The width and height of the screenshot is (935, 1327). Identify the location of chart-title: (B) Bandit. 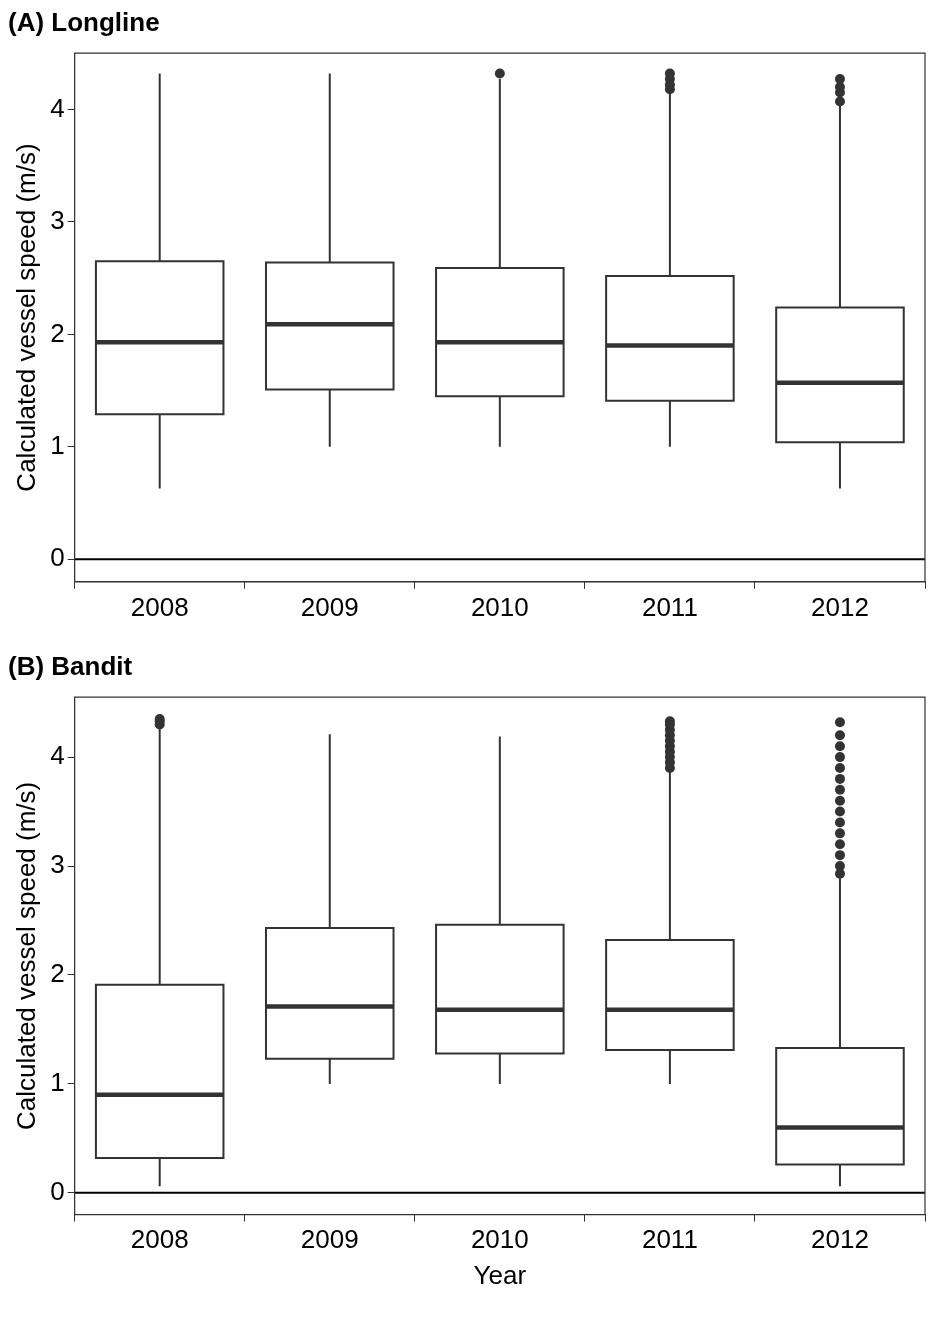
(70, 665).